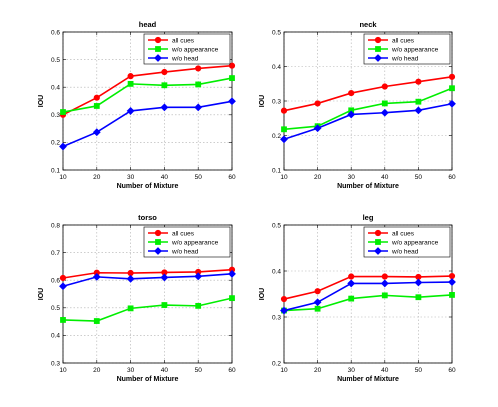 The image size is (498, 407). Describe the element at coordinates (147, 217) in the screenshot. I see `chart-title: torso` at that location.